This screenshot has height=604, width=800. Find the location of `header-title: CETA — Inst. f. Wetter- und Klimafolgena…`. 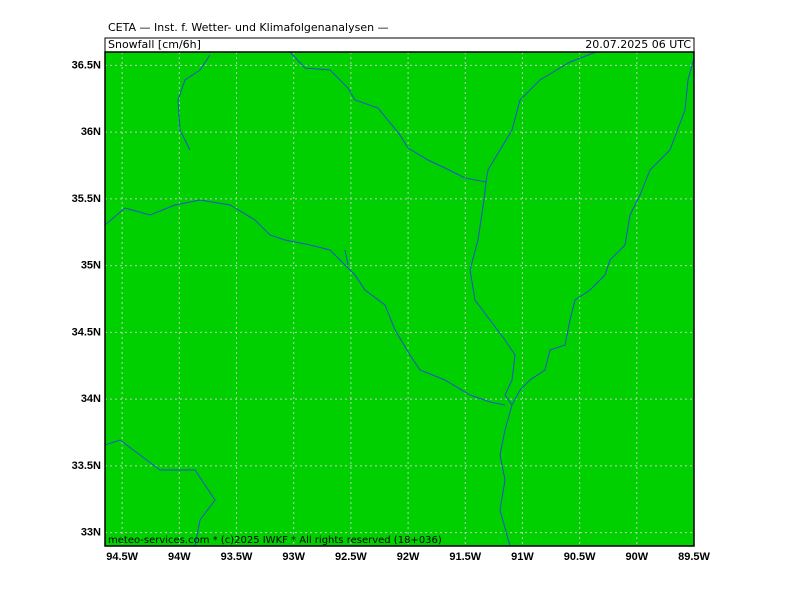

header-title: CETA — Inst. f. Wetter- und Klimafolgena… is located at coordinates (248, 27).